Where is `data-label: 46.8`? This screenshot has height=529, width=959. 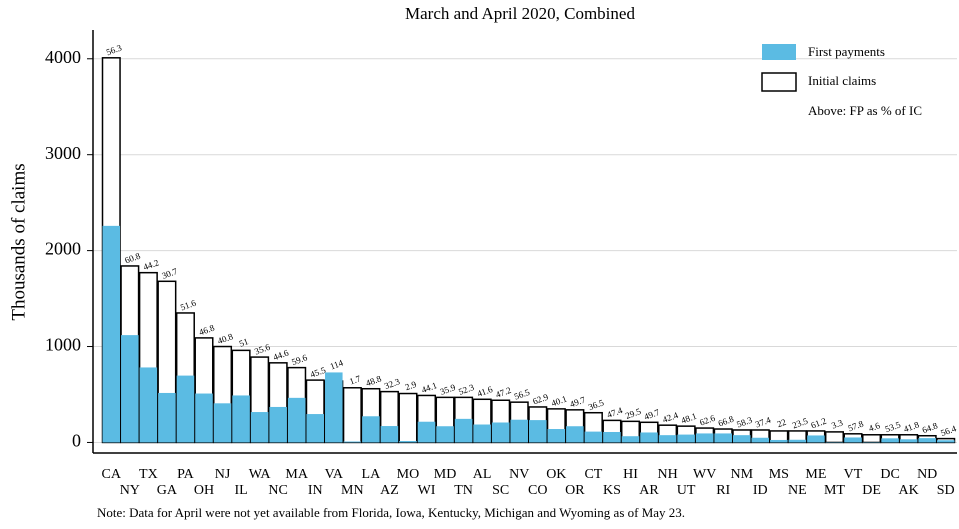
data-label: 46.8 is located at coordinates (207, 329).